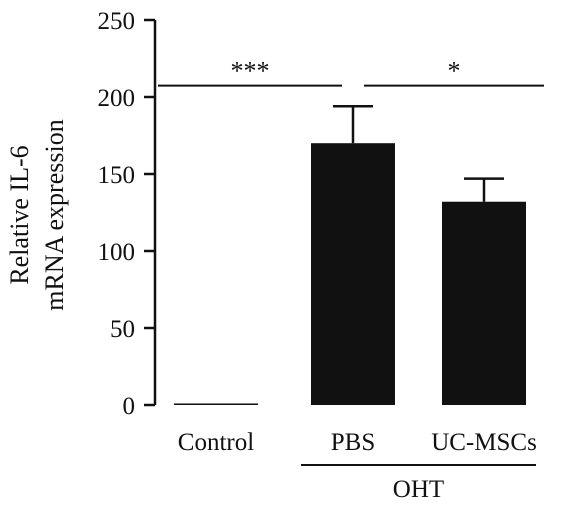  What do you see at coordinates (484, 303) in the screenshot?
I see `bar-uc-mscs` at bounding box center [484, 303].